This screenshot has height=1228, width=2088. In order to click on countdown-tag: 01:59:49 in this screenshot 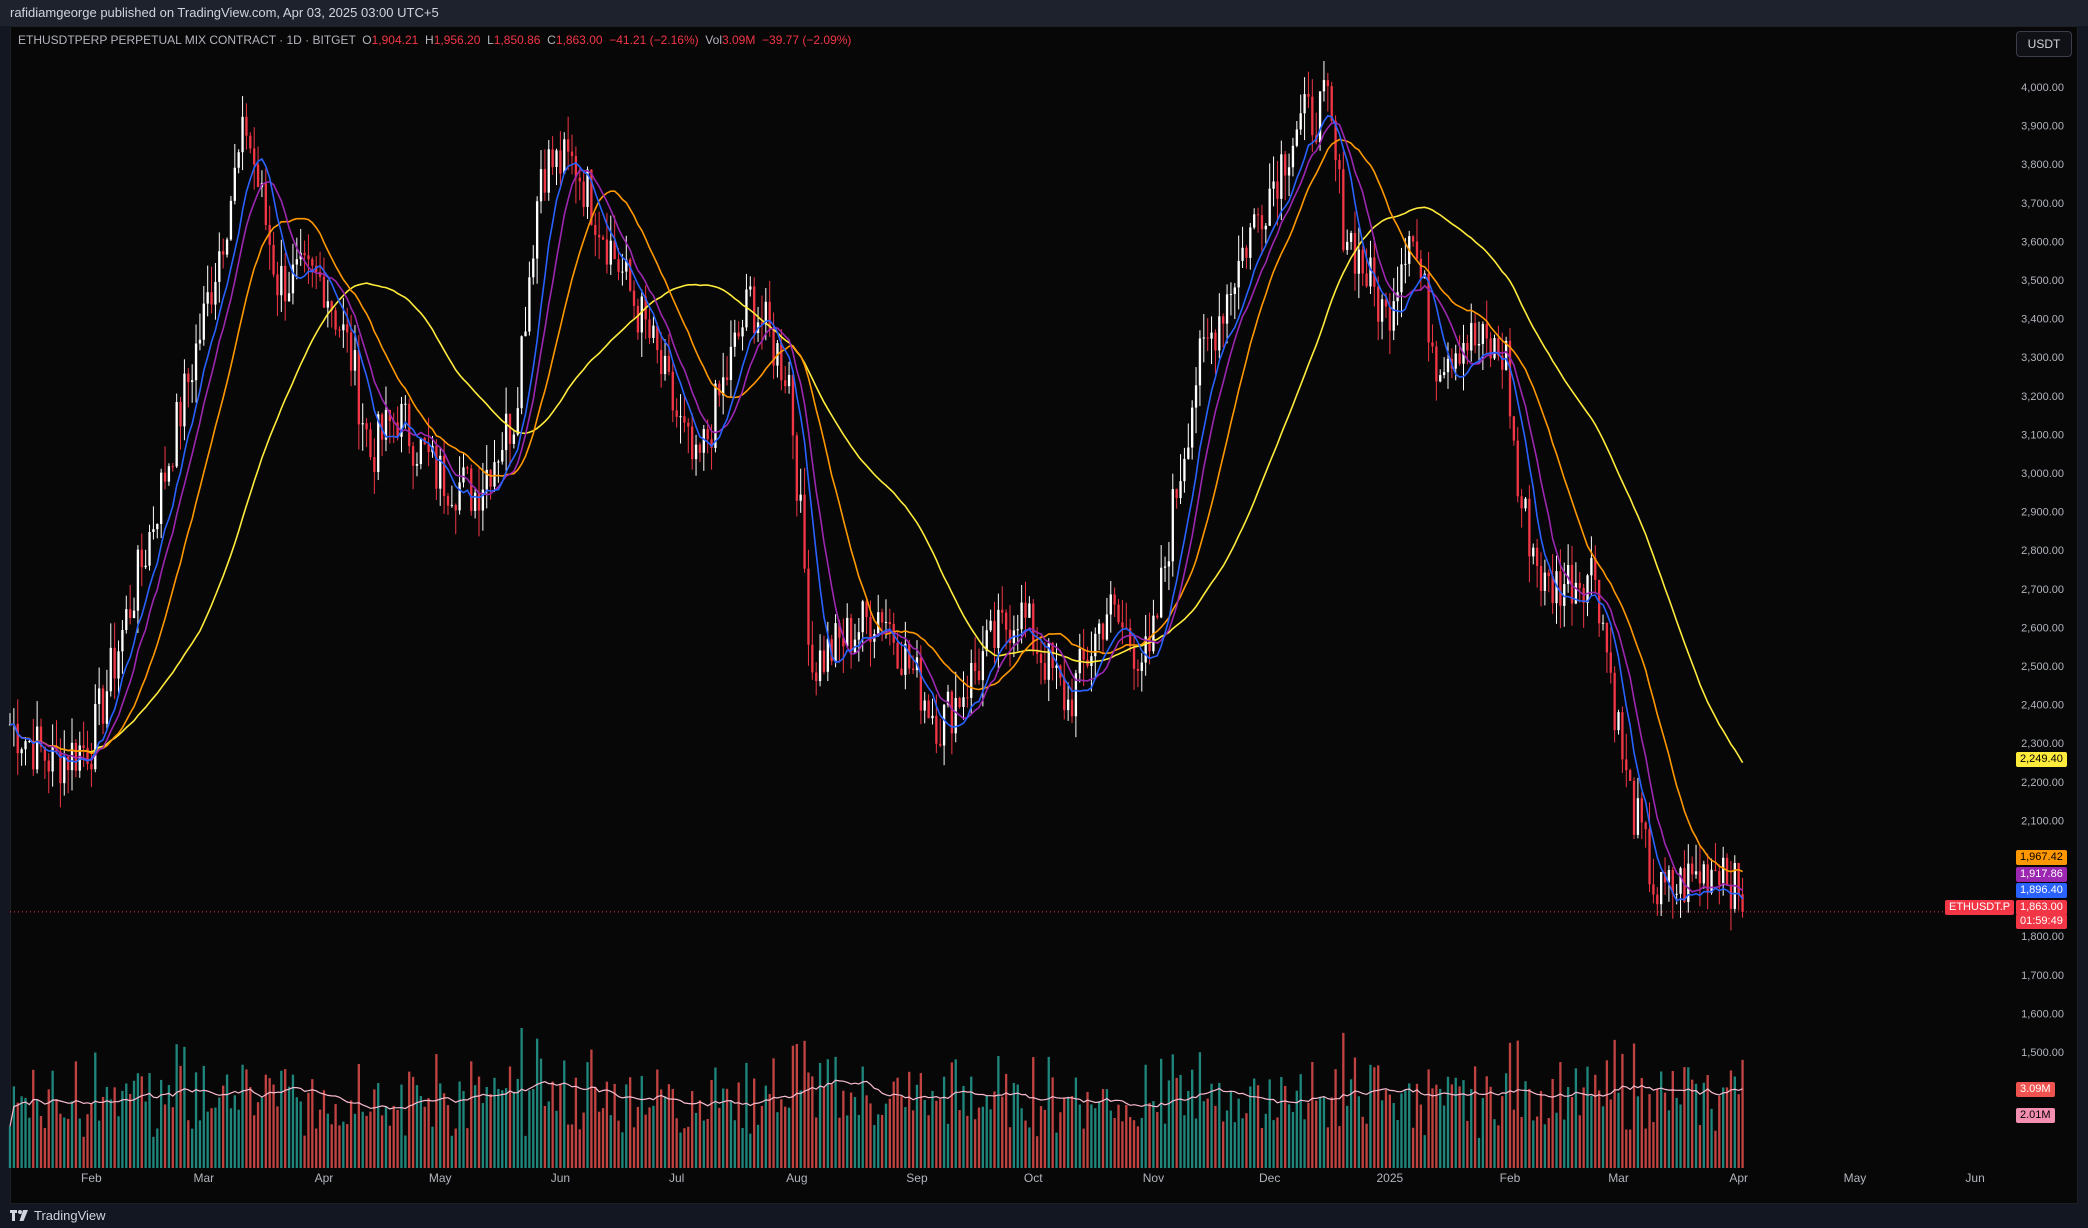, I will do `click(2041, 921)`.